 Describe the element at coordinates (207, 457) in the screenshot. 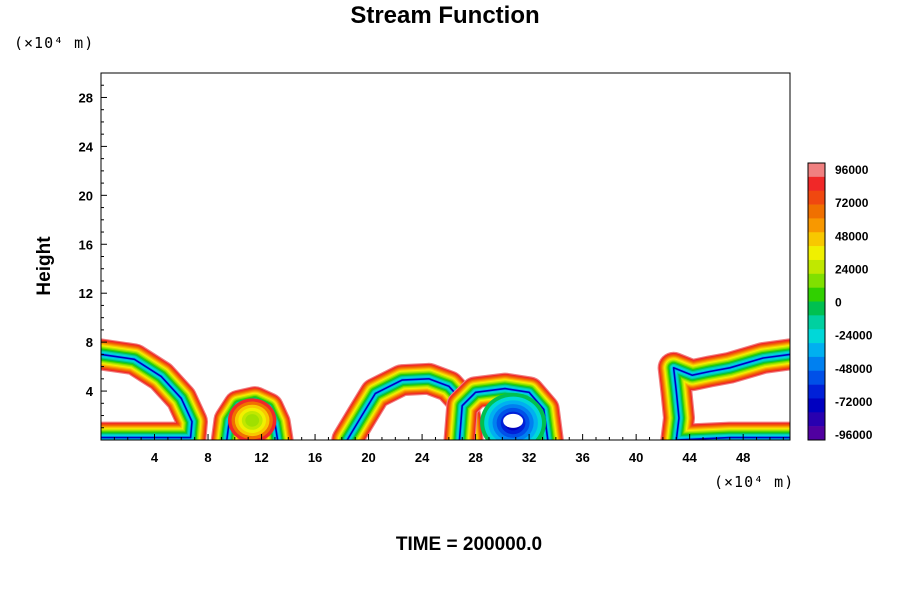

I see `x-tick-label: 8` at that location.